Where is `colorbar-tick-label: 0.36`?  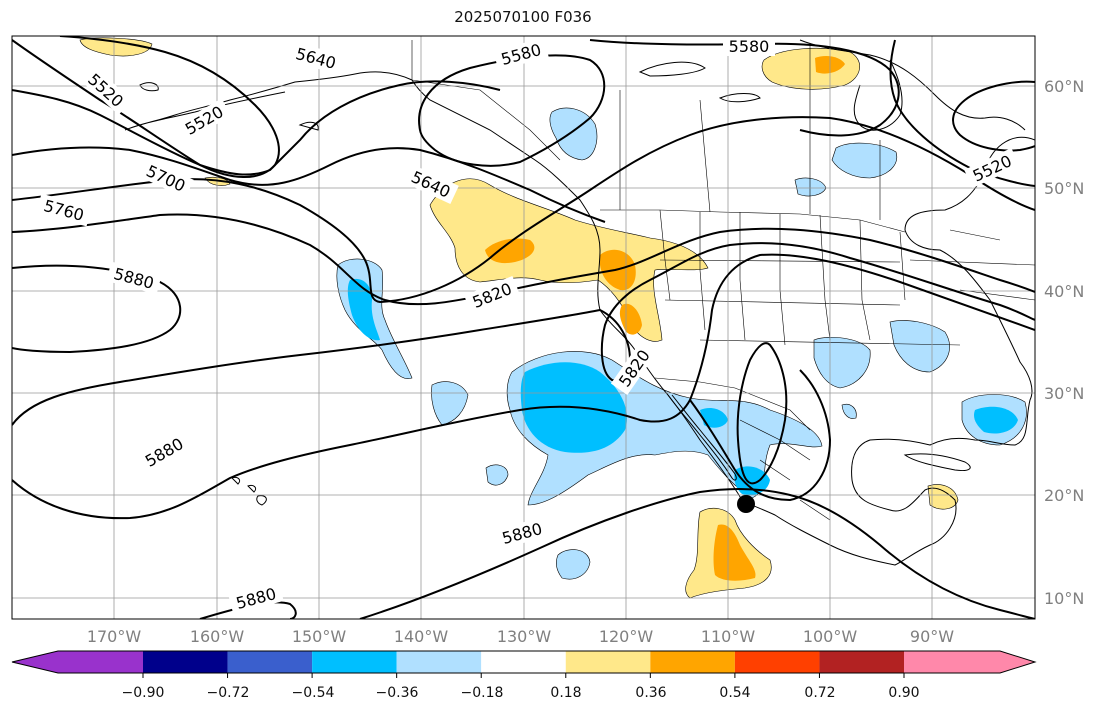 colorbar-tick-label: 0.36 is located at coordinates (650, 693).